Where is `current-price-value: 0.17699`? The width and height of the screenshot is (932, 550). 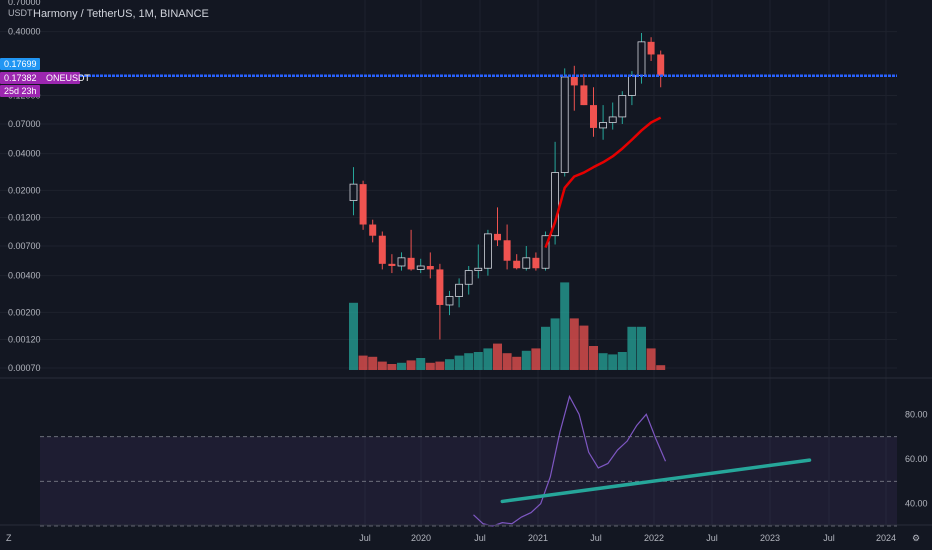
current-price-value: 0.17699 is located at coordinates (20, 64).